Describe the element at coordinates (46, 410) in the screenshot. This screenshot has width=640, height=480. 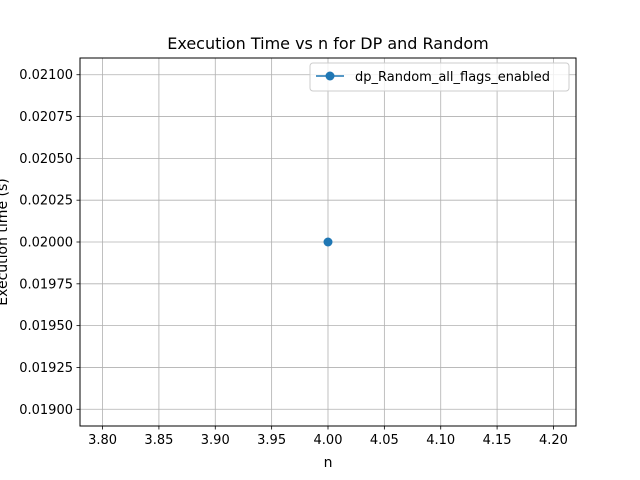
I see `y-tick-label: 0.01900` at that location.